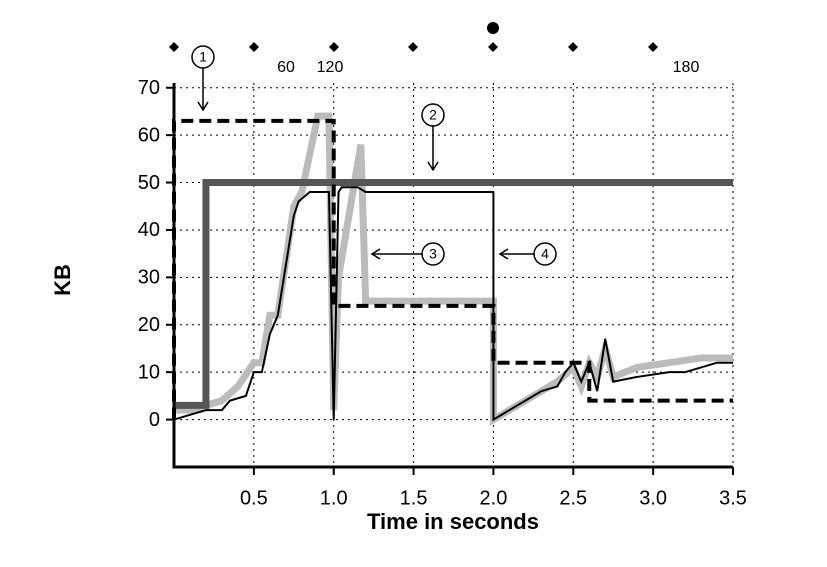  I want to click on markers, so click(413, 37).